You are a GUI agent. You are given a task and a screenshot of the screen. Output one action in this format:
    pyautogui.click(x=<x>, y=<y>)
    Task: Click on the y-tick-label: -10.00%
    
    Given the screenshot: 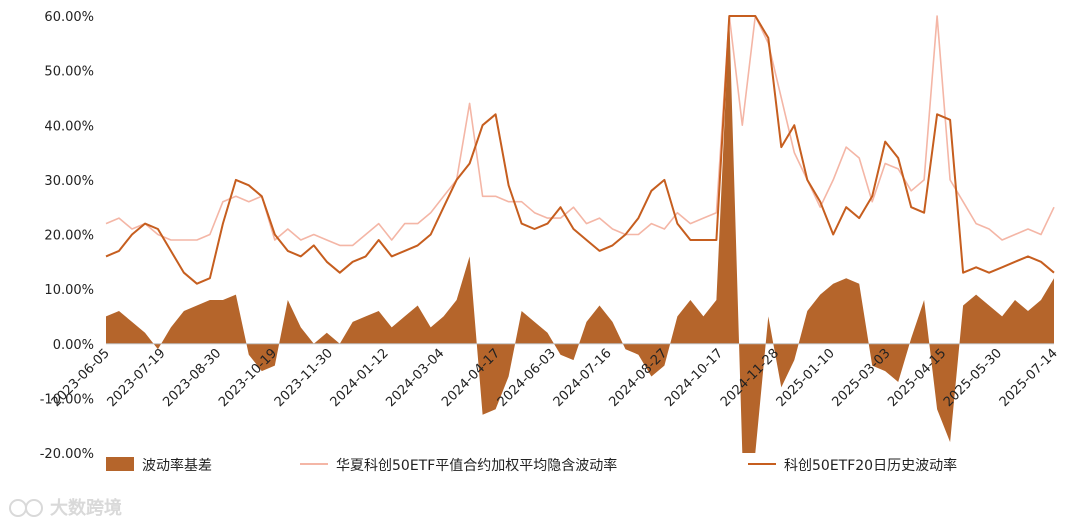 What is the action you would take?
    pyautogui.click(x=67, y=399)
    